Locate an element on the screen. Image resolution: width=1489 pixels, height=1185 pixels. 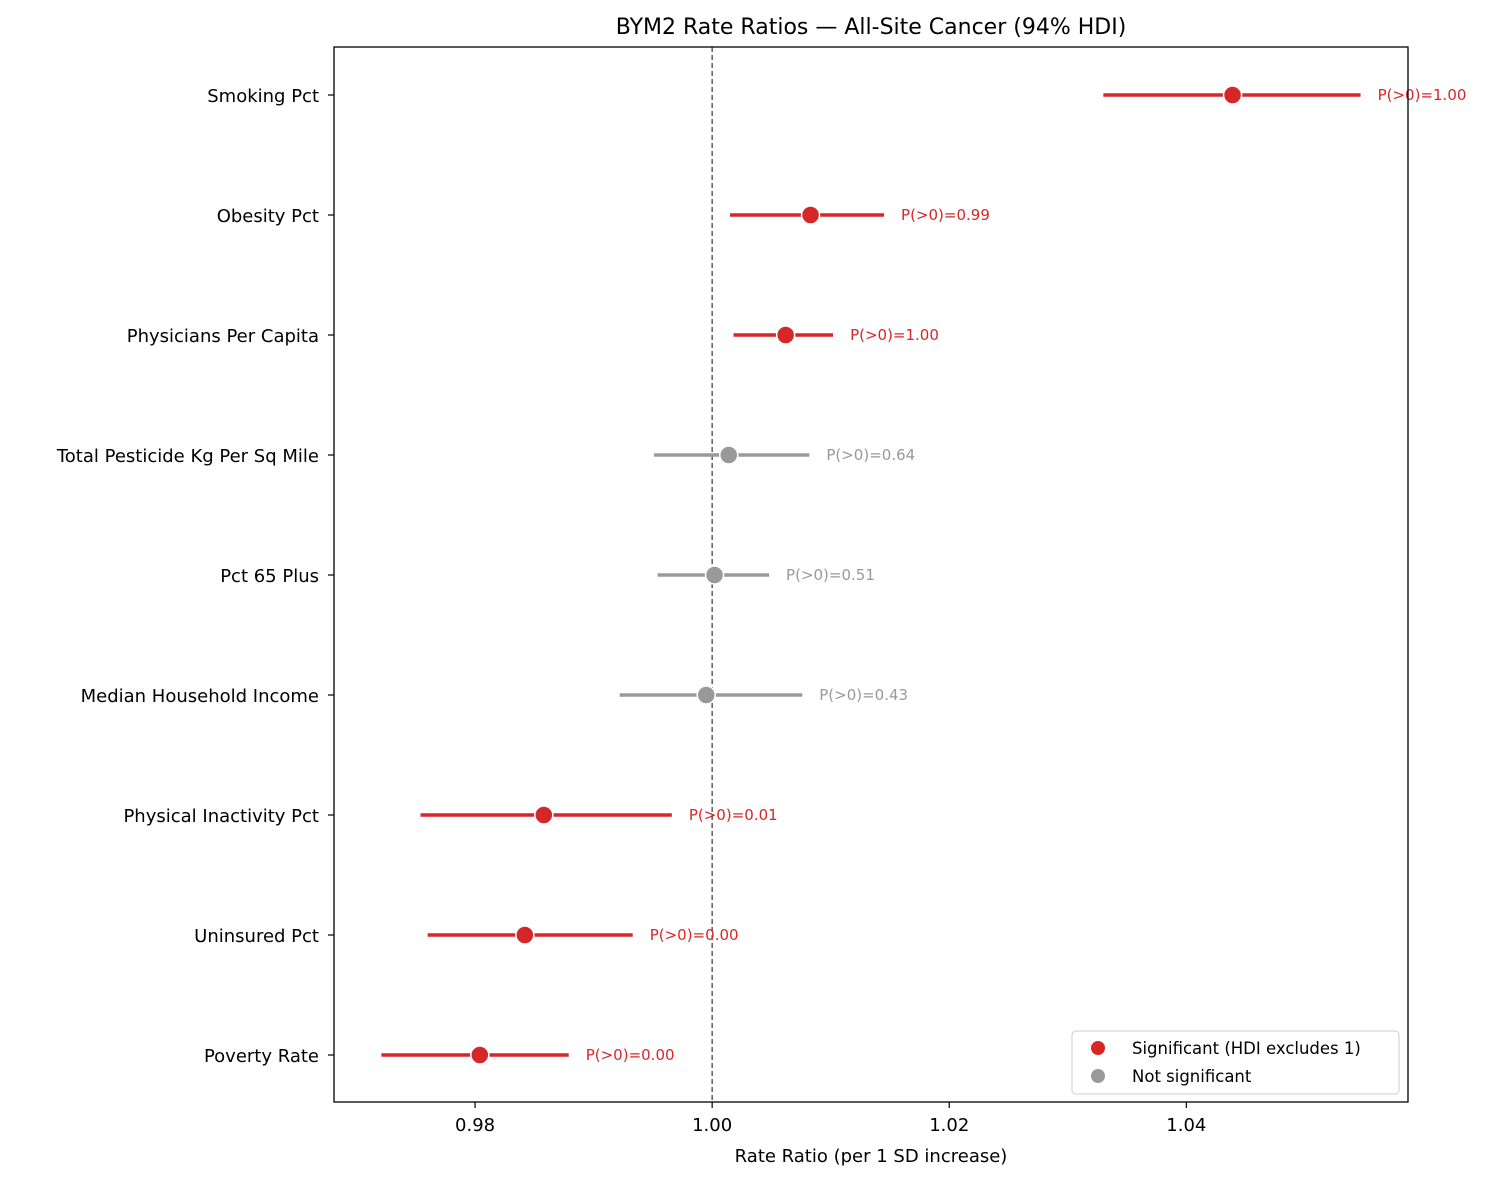
probability-annotation: P(>0)=0.51 is located at coordinates (830, 575).